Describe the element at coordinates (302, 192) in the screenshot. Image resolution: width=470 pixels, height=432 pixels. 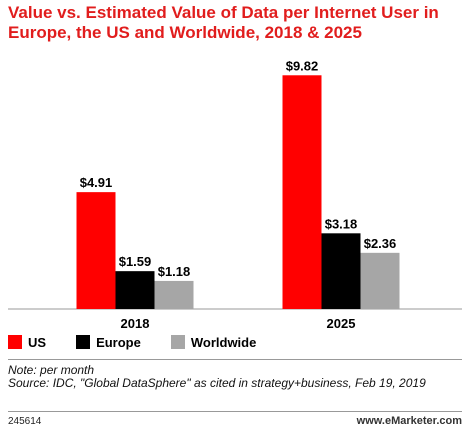
I see `bar-us-2025` at that location.